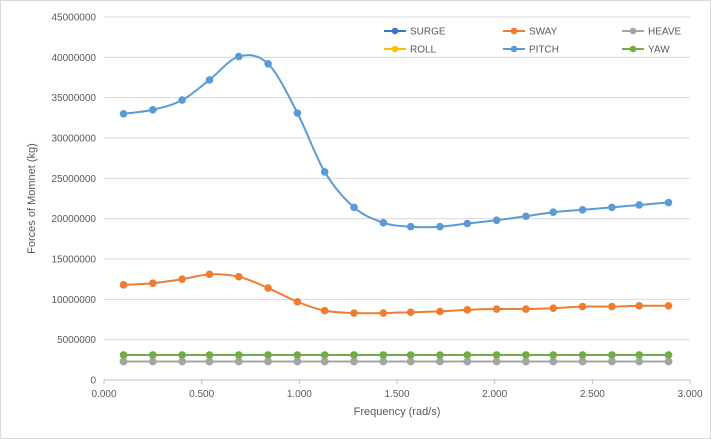 The width and height of the screenshot is (711, 439). What do you see at coordinates (74, 260) in the screenshot?
I see `y-tick-label: 15000000` at bounding box center [74, 260].